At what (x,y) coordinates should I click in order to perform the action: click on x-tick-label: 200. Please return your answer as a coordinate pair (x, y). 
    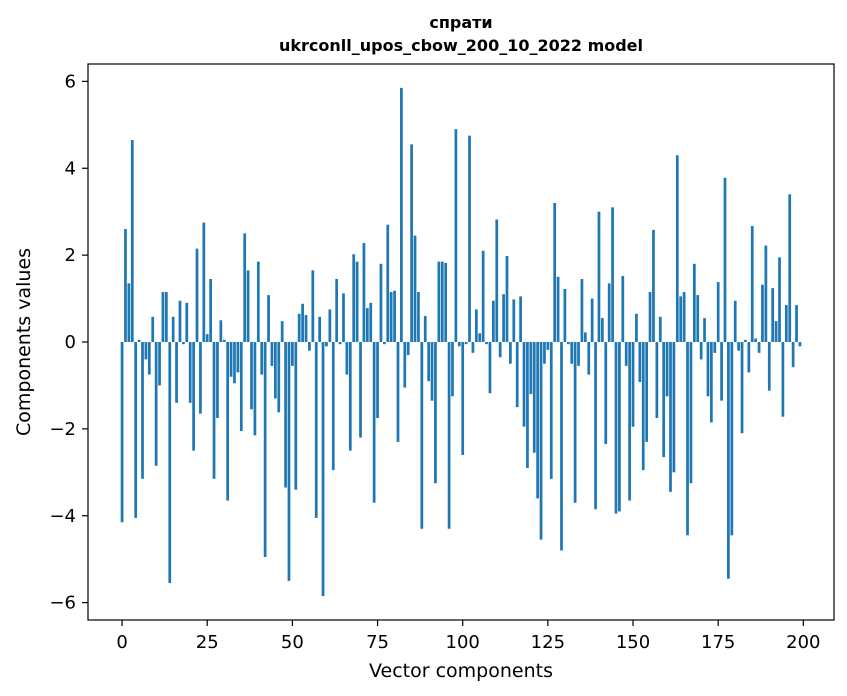
    Looking at the image, I should click on (803, 642).